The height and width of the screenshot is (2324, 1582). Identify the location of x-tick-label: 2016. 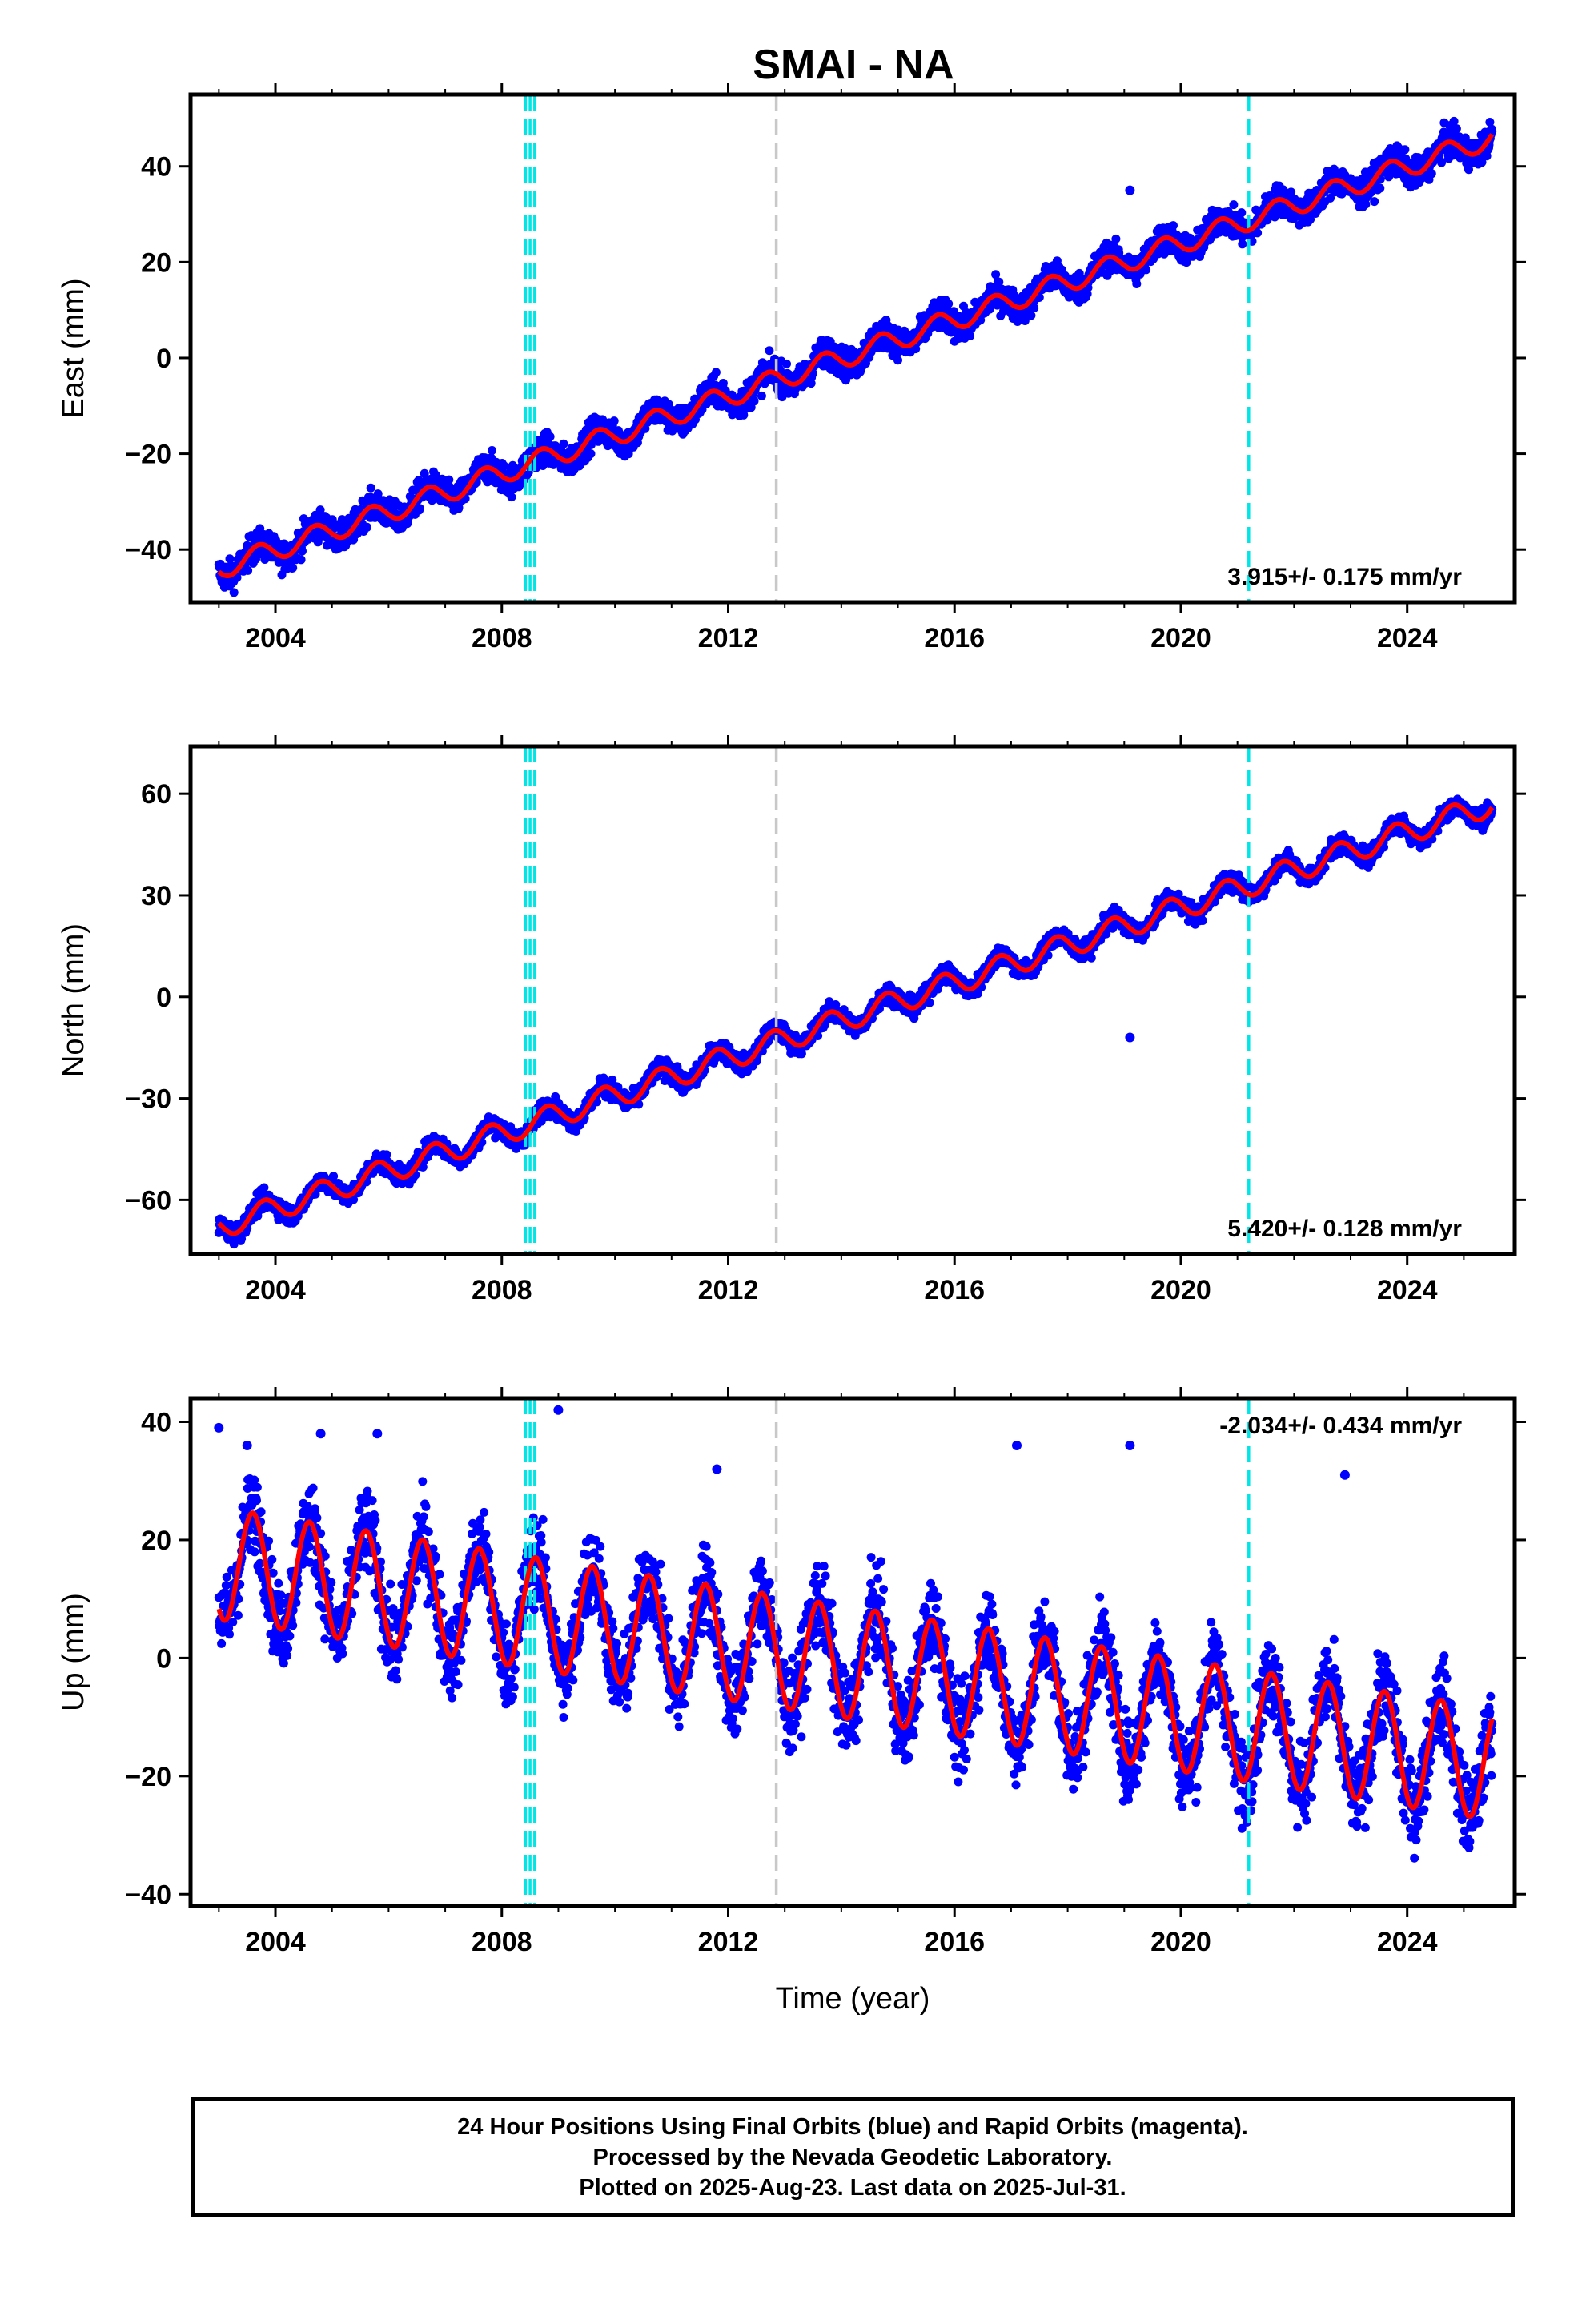
(955, 638).